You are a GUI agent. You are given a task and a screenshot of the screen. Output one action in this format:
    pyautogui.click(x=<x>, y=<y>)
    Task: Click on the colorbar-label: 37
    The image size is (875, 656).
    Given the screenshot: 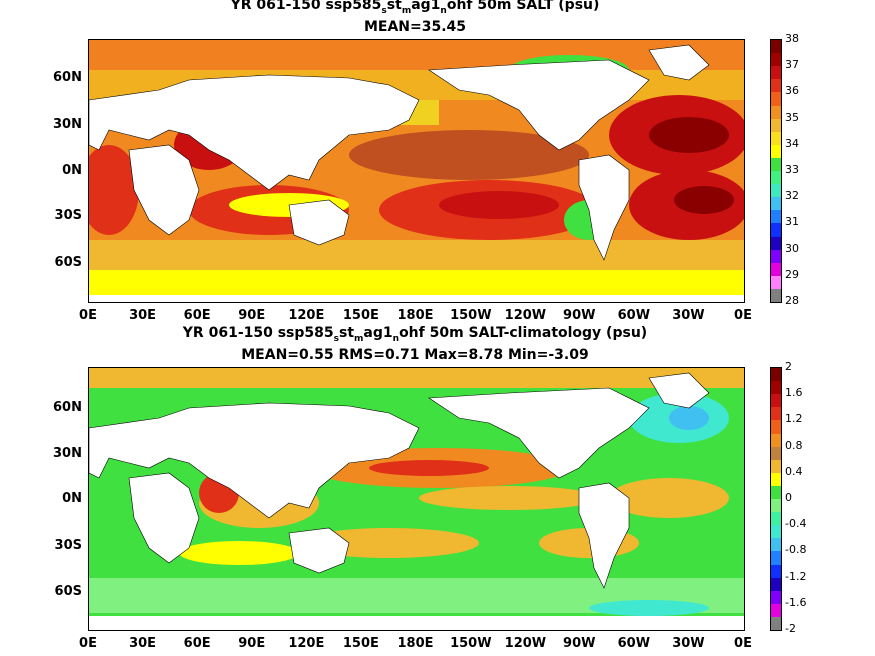 What is the action you would take?
    pyautogui.click(x=792, y=65)
    